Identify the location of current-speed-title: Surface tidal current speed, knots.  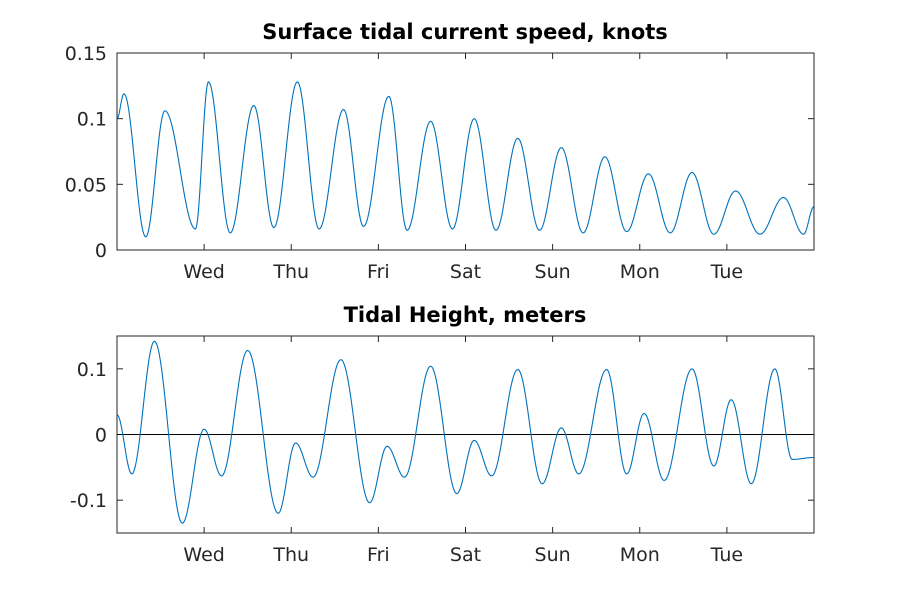
(465, 32).